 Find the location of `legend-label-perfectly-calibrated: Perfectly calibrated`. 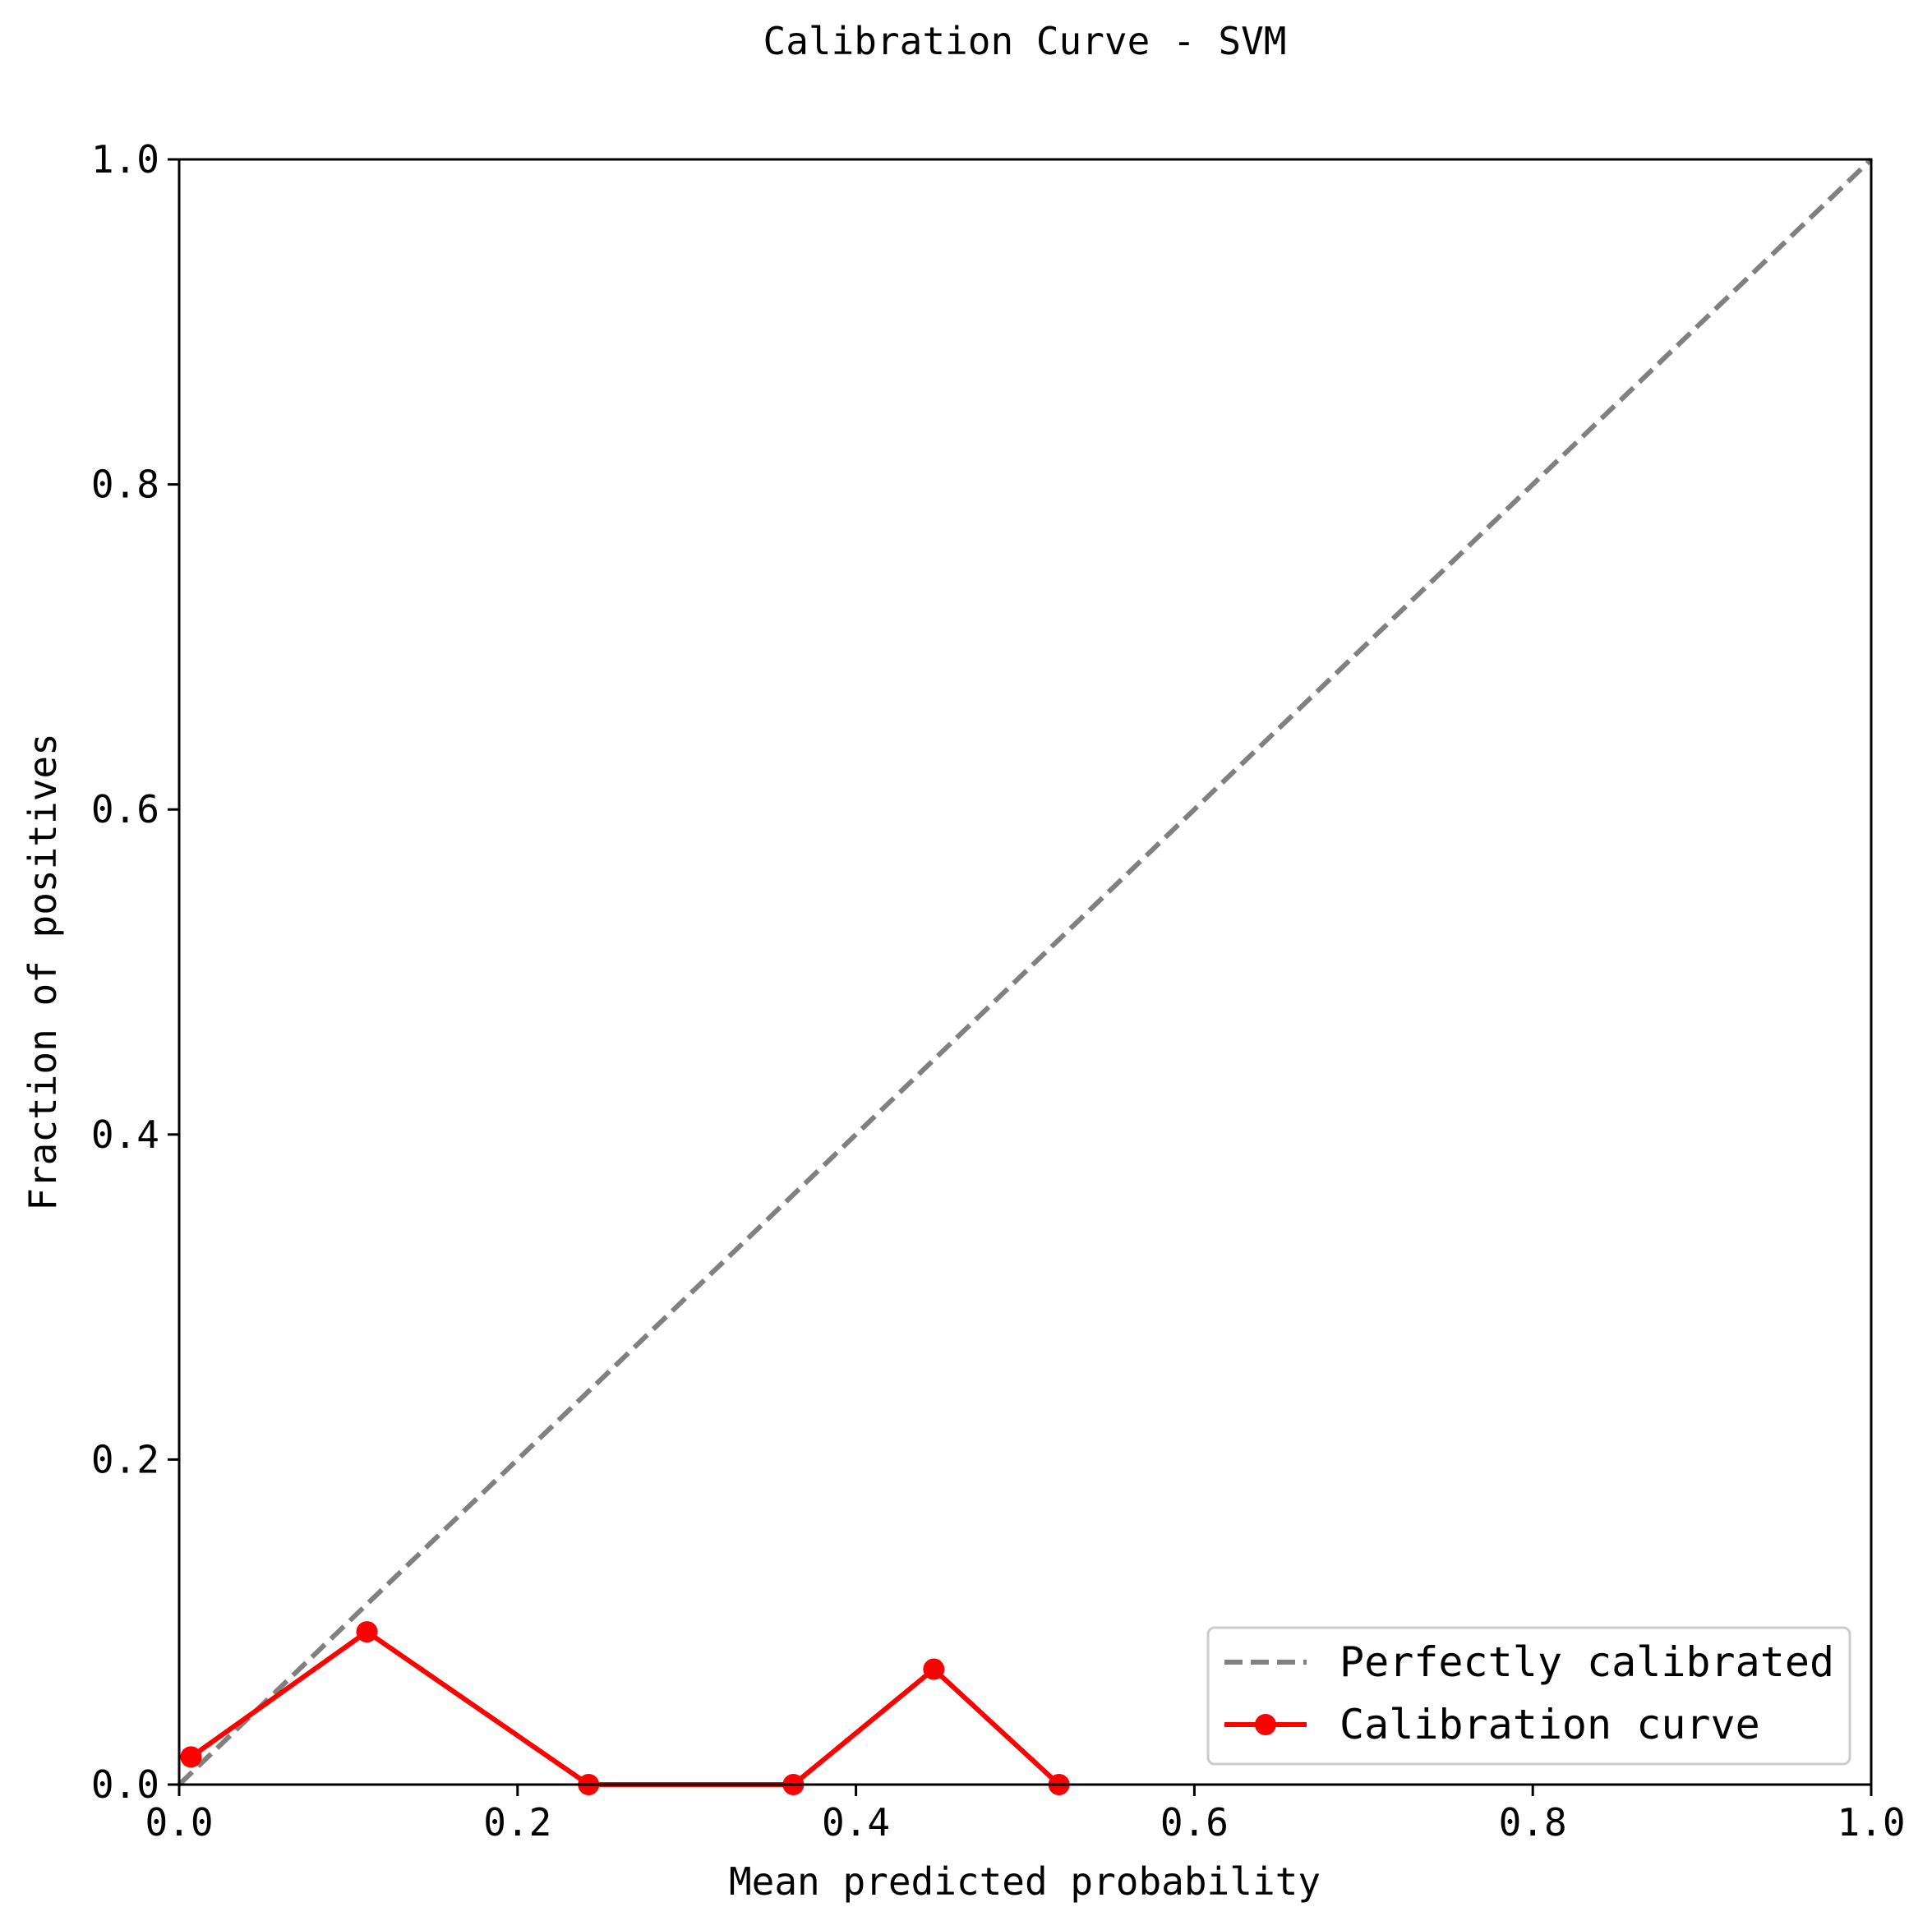

legend-label-perfectly-calibrated: Perfectly calibrated is located at coordinates (1587, 1662).